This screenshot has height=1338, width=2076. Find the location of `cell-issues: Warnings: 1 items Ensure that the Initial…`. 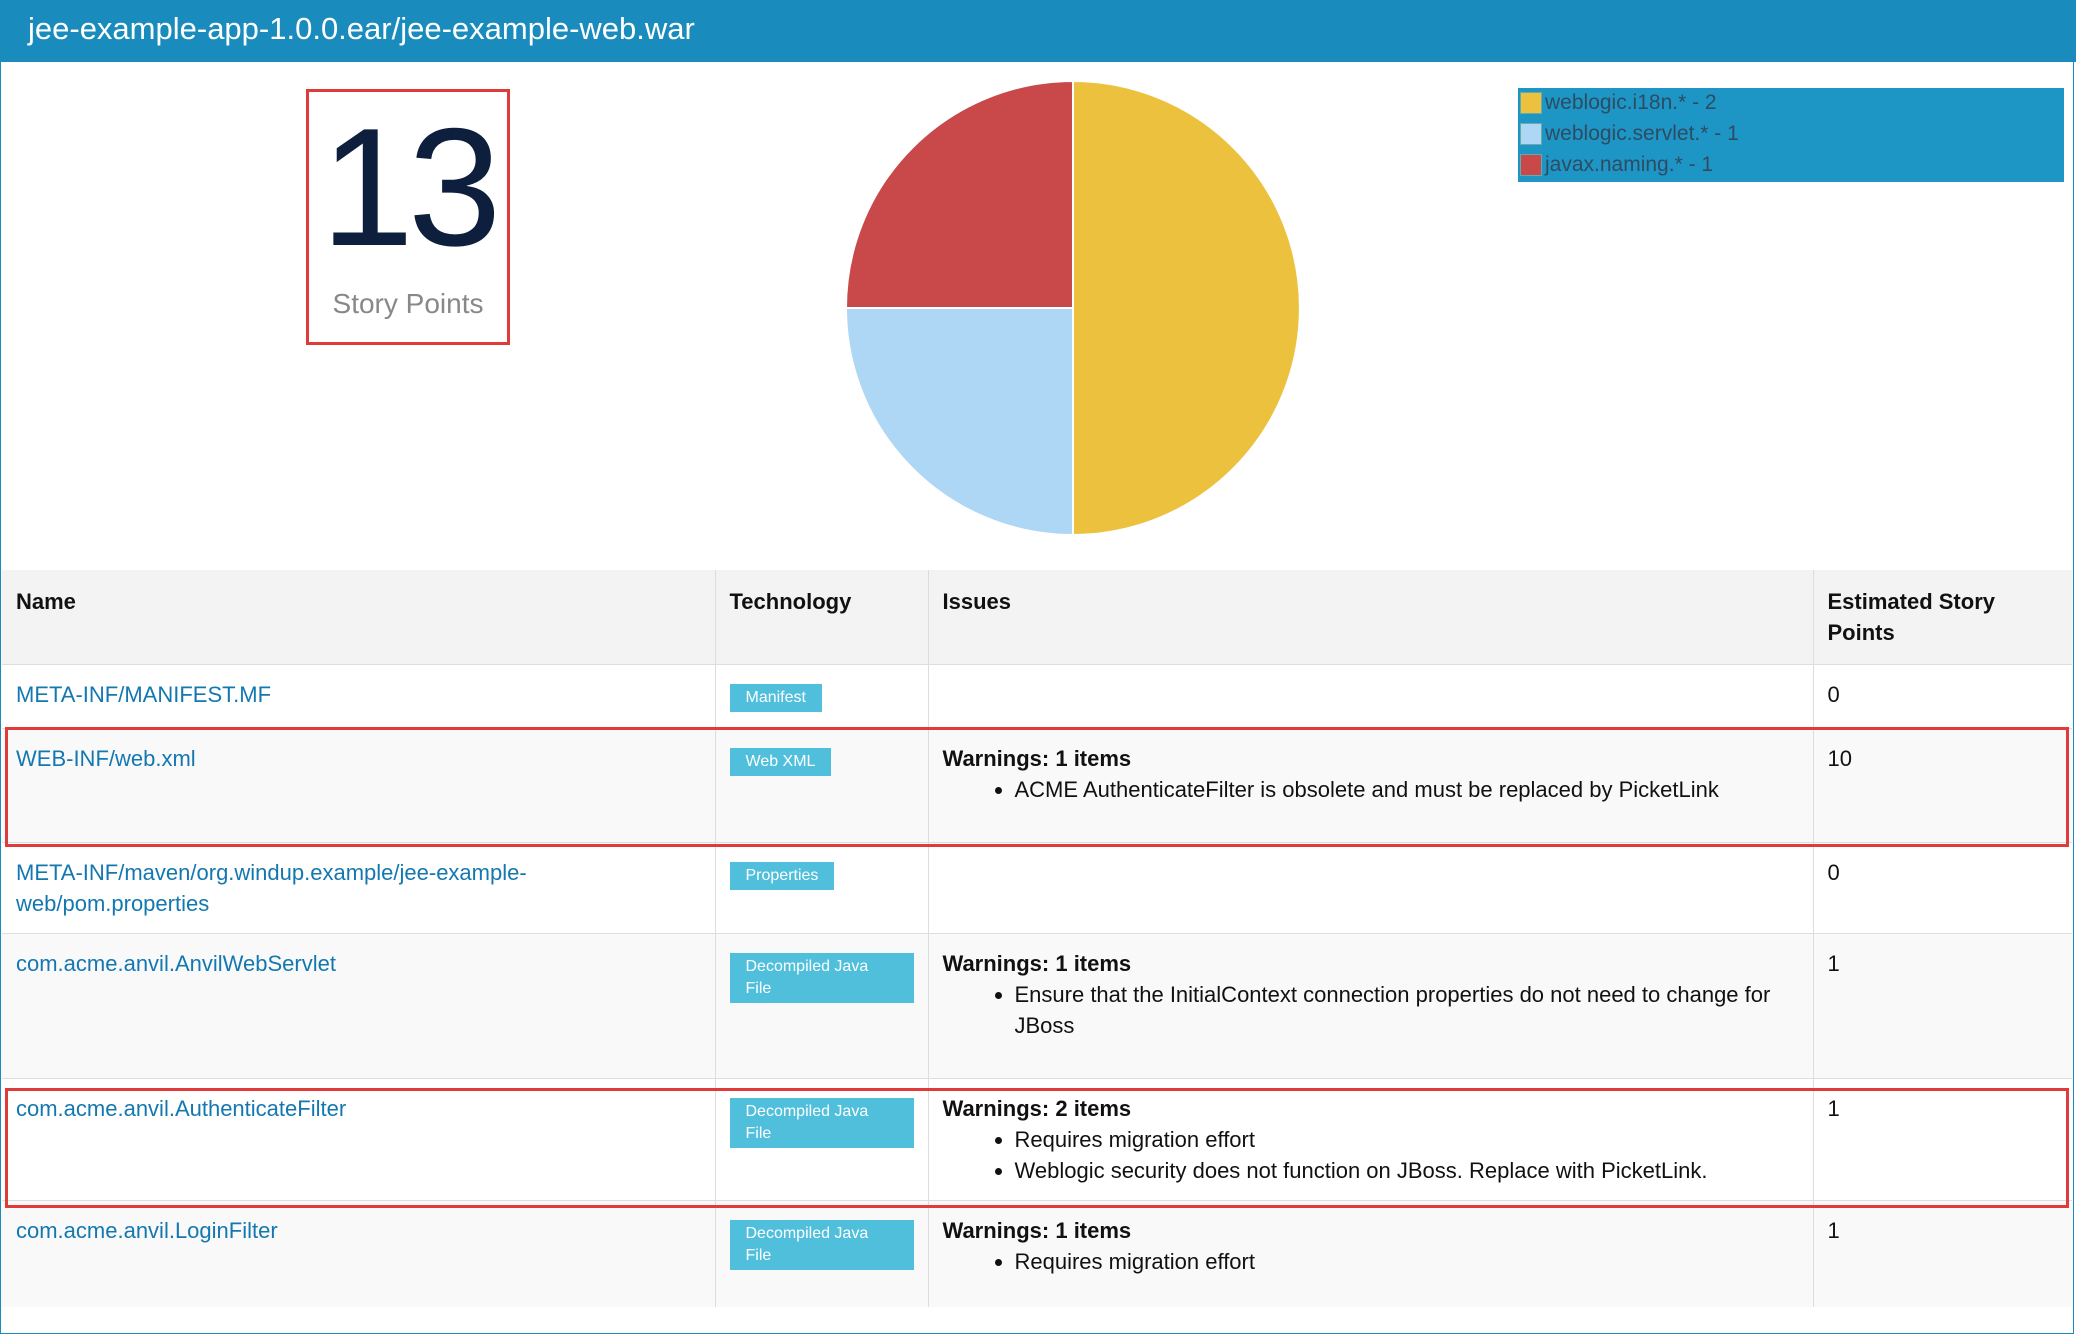

cell-issues: Warnings: 1 items Ensure that the Initial… is located at coordinates (1370, 1006).